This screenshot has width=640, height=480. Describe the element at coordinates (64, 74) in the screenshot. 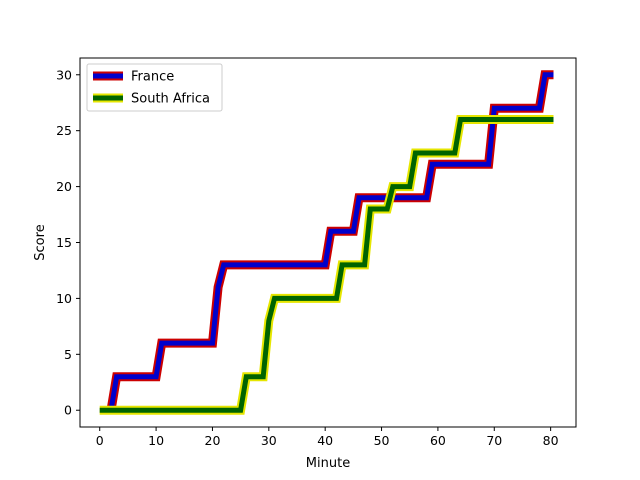

I see `y-tick-label: 30` at that location.